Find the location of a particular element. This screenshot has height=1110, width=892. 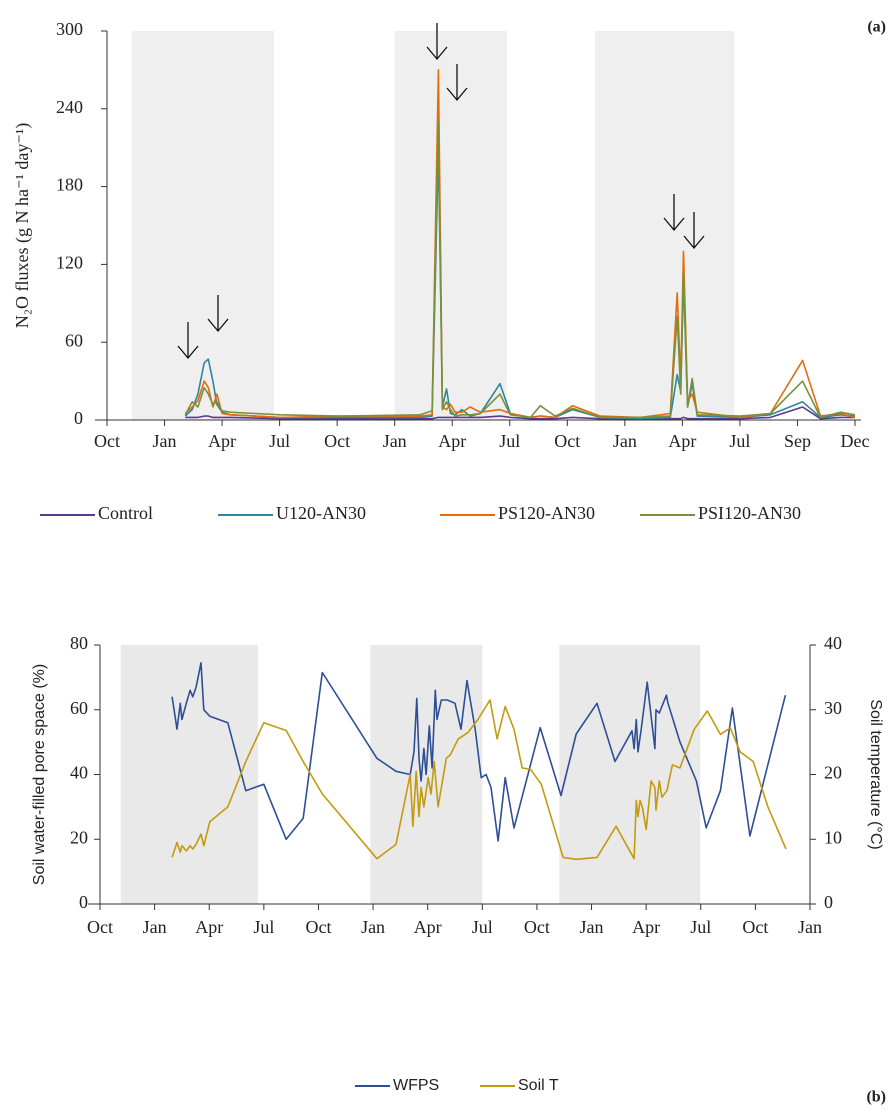

y-tick-label: 120 is located at coordinates (69, 263).